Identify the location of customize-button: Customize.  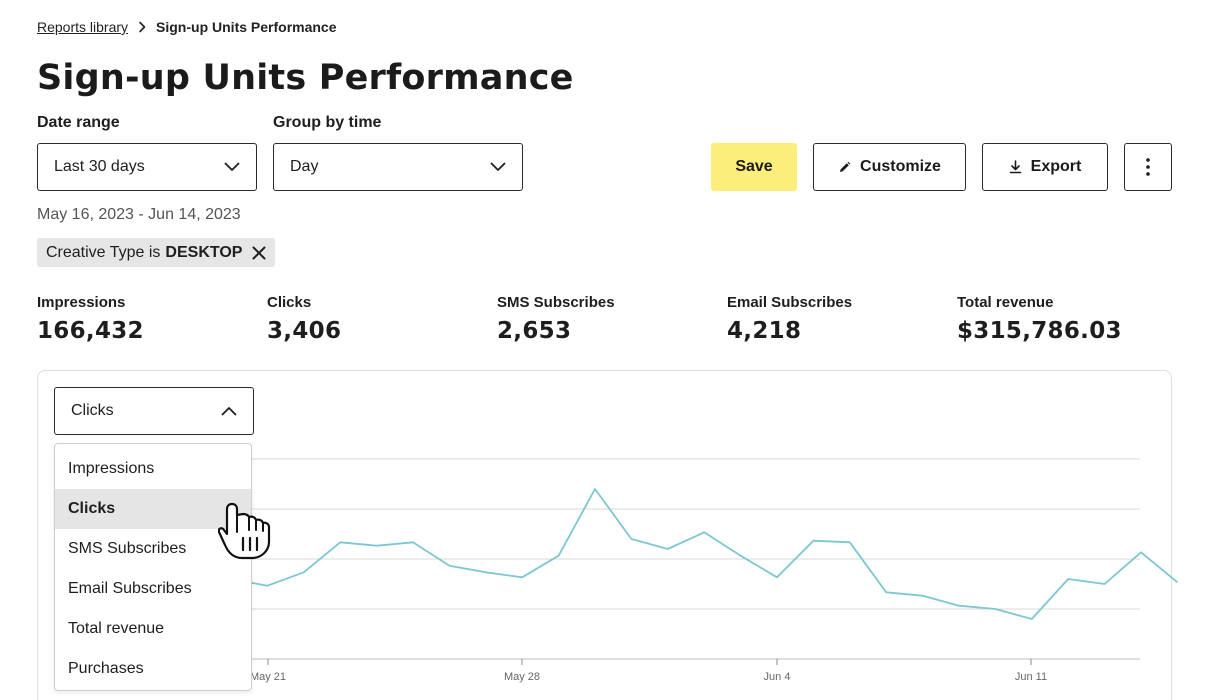
(889, 167).